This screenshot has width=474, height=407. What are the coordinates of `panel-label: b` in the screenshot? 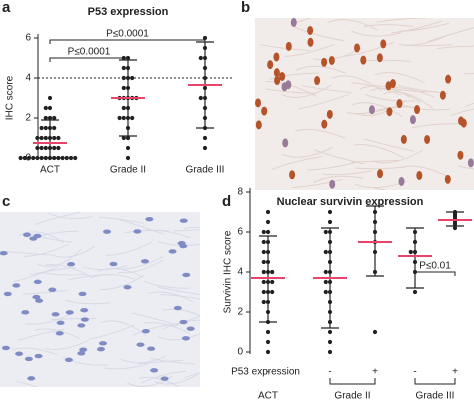 It's located at (245, 8).